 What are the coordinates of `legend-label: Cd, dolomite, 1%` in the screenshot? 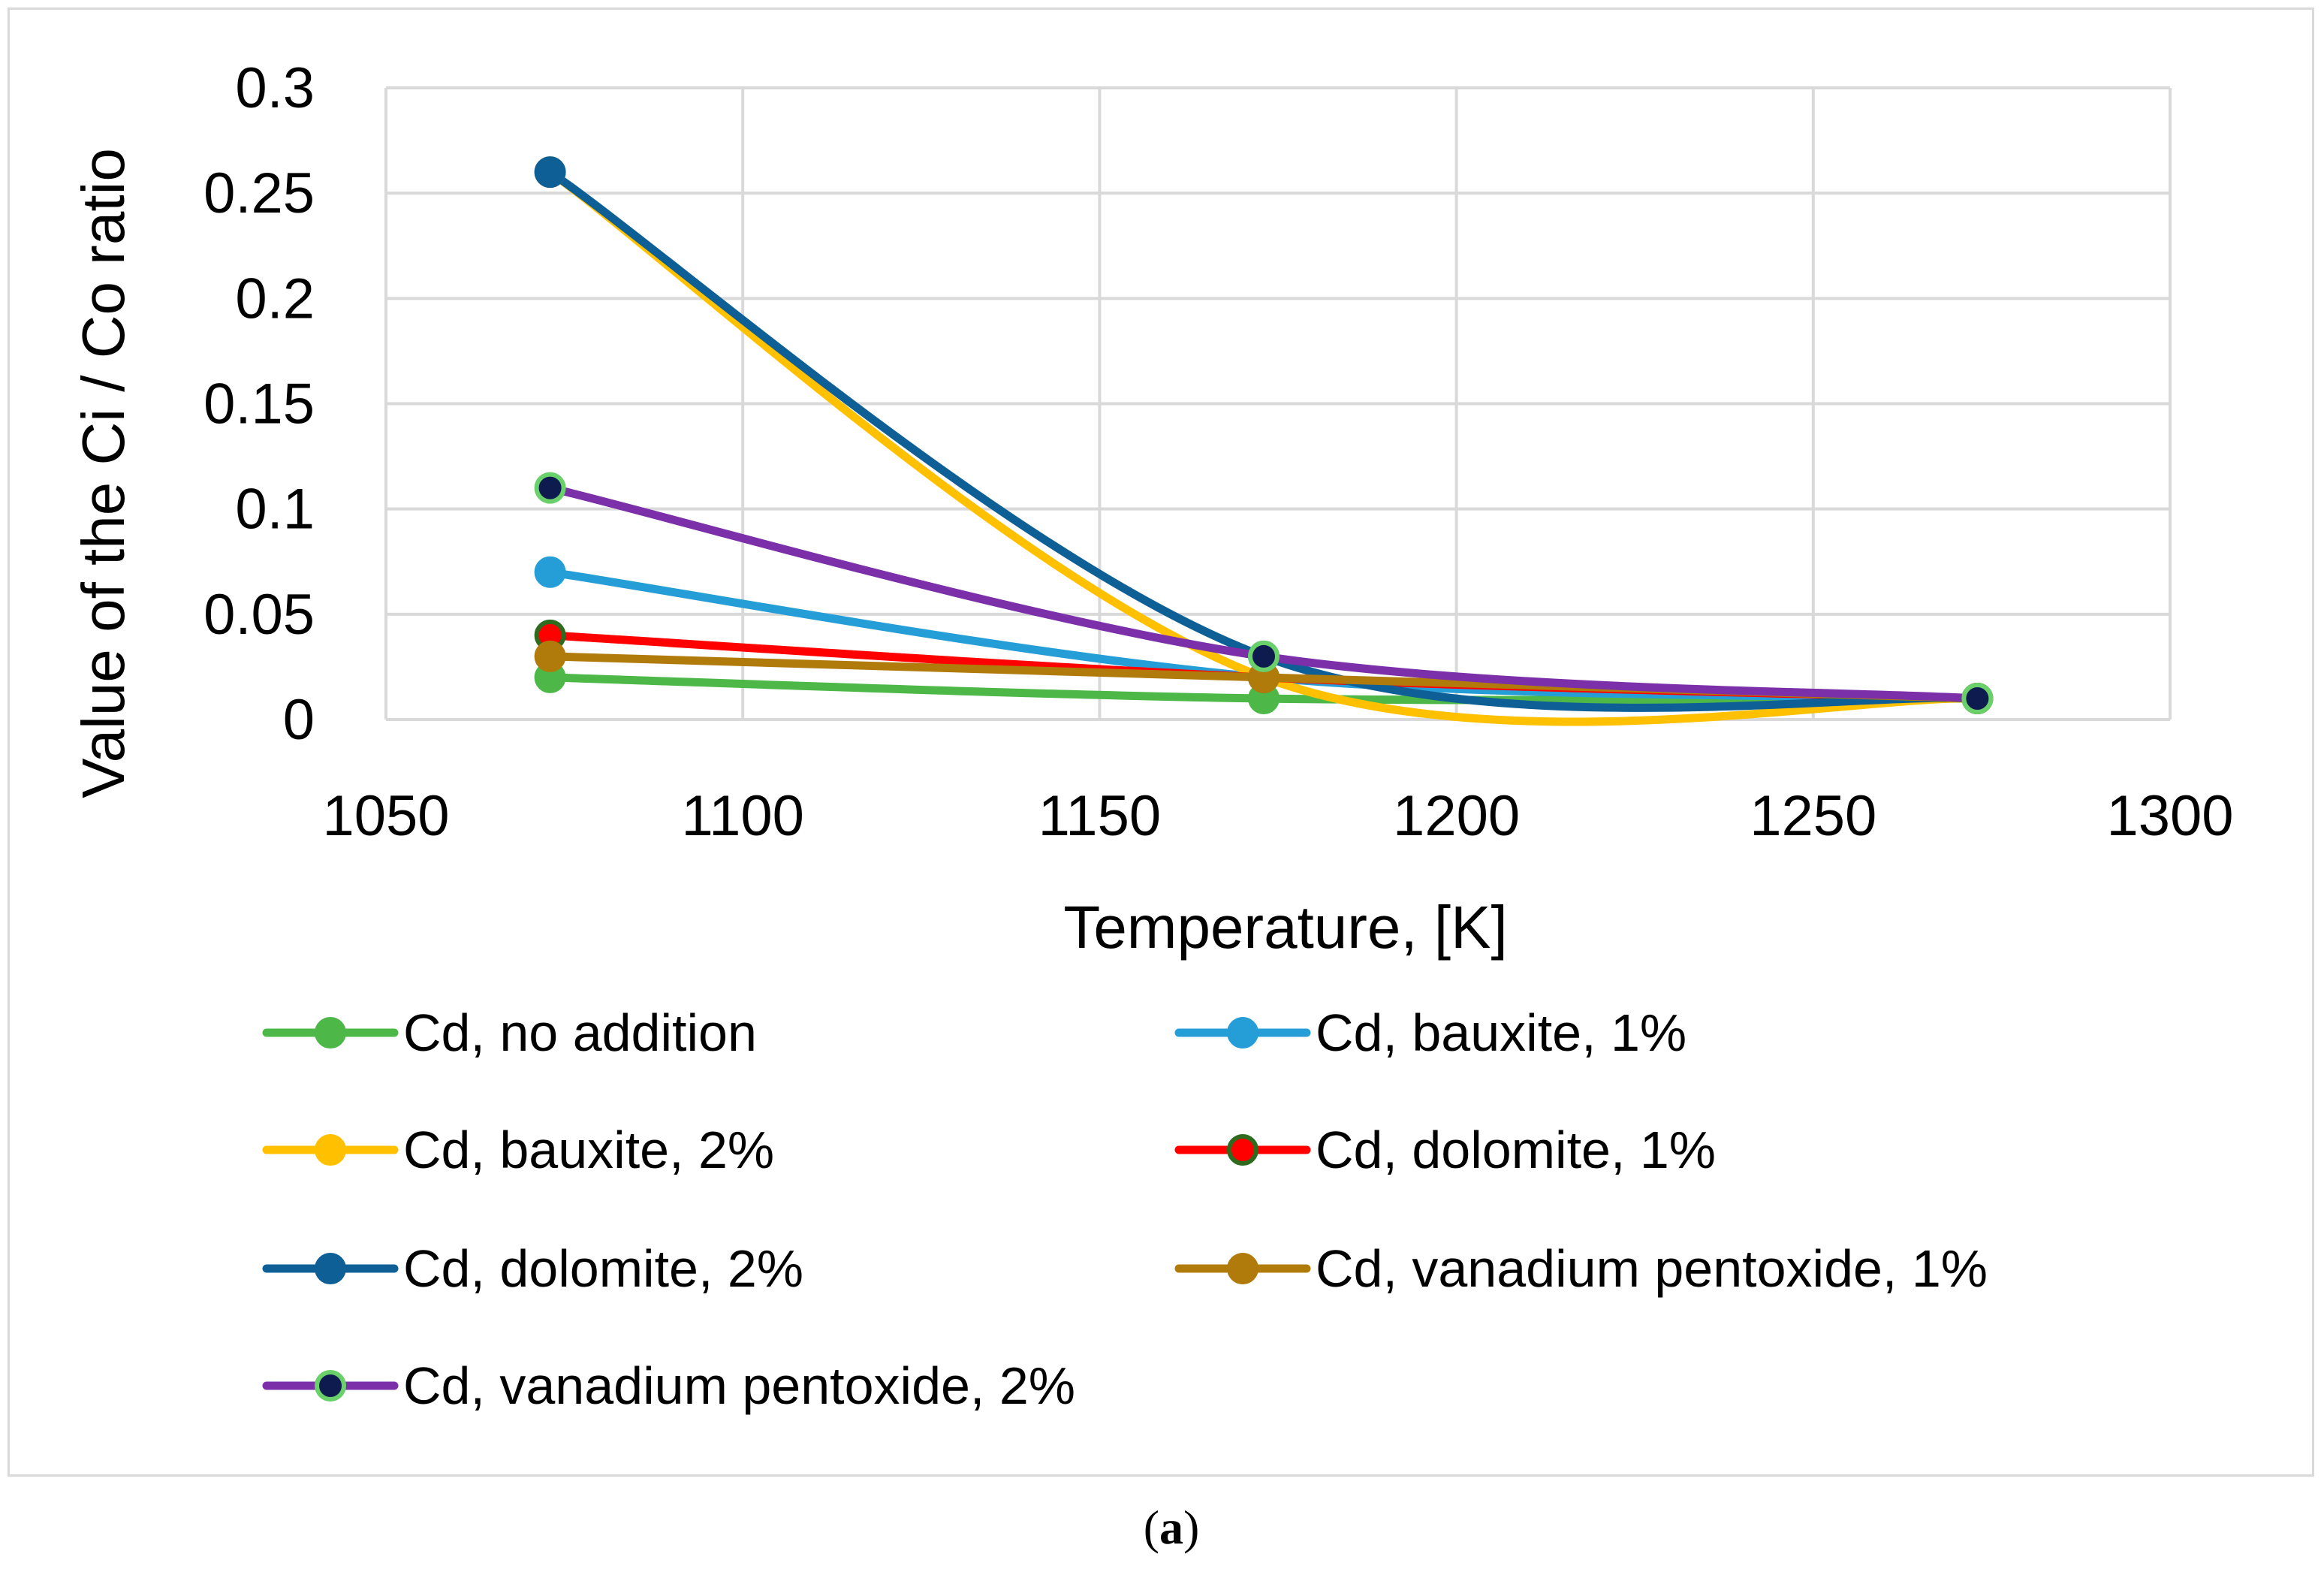 It's located at (1516, 1150).